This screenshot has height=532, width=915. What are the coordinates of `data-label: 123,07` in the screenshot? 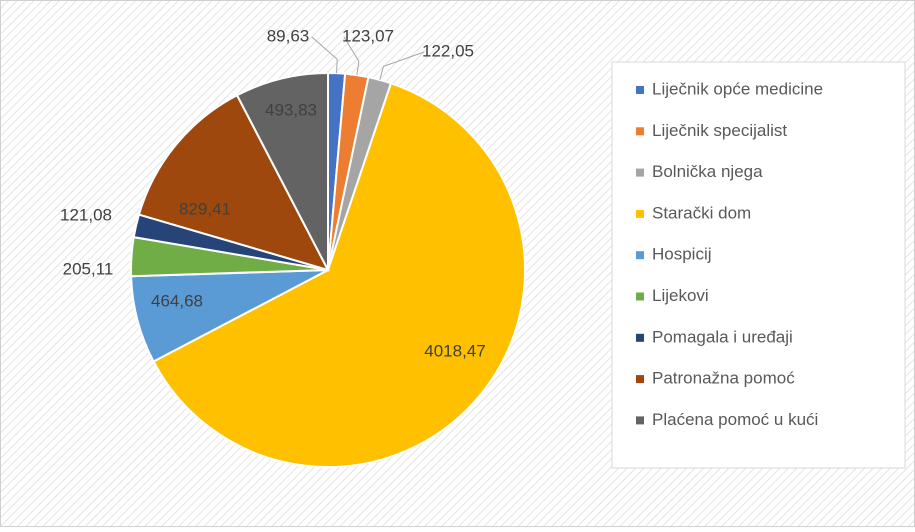 It's located at (368, 35).